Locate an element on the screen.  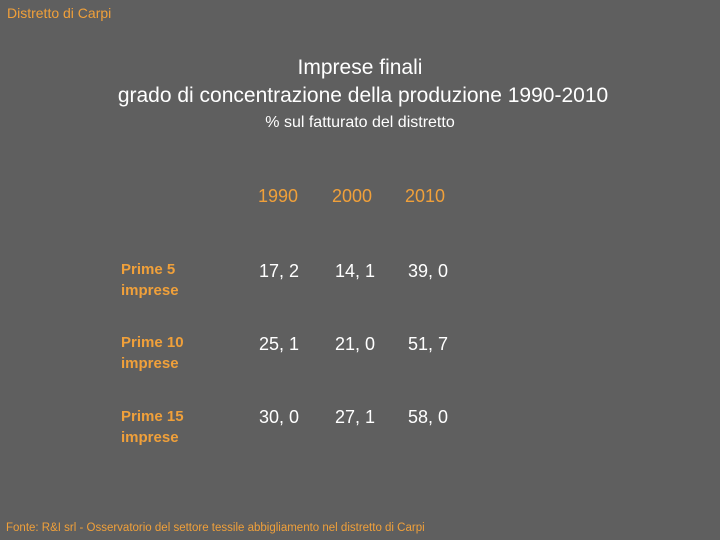
page-title: Imprese finali is located at coordinates (360, 67).